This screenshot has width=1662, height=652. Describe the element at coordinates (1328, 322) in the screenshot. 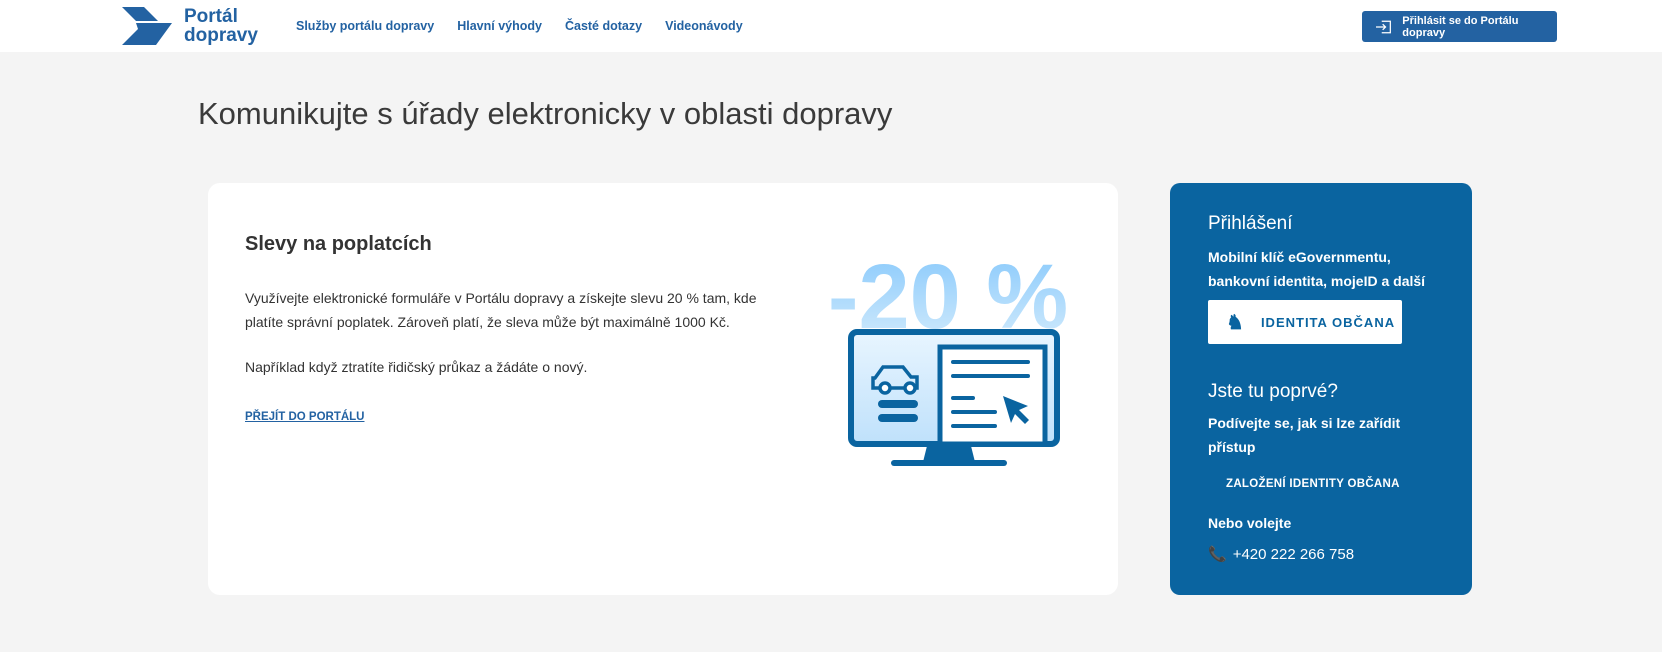

I see `identity-button-label: IDENTITA OBČANA` at that location.